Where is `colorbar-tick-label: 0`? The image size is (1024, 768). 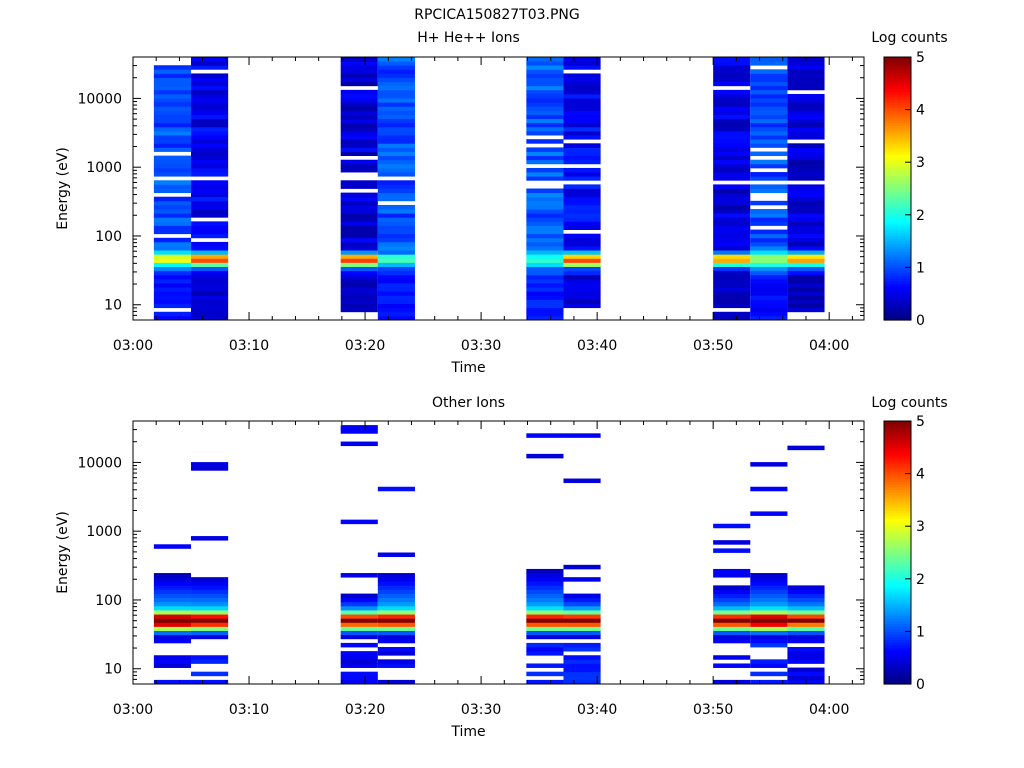
colorbar-tick-label: 0 is located at coordinates (920, 685).